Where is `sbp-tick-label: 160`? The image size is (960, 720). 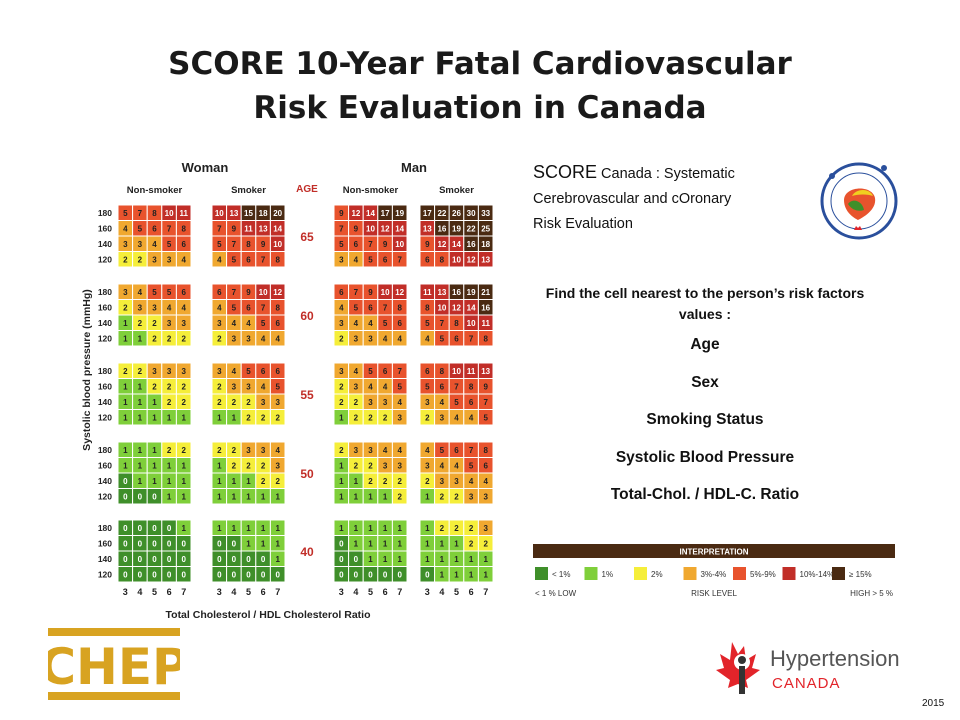
sbp-tick-label: 160 is located at coordinates (105, 308).